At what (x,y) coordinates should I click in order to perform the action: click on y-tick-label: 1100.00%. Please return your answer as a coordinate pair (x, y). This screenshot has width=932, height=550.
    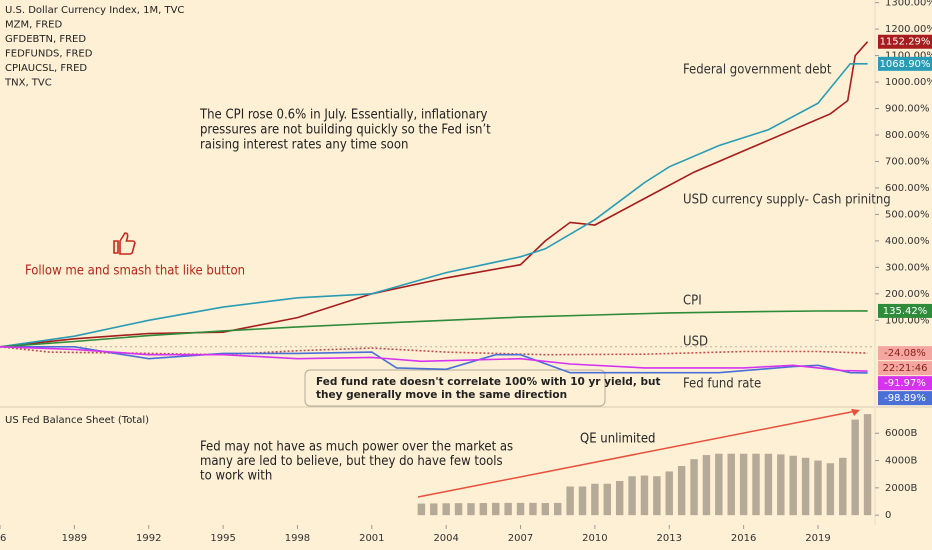
    Looking at the image, I should click on (908, 56).